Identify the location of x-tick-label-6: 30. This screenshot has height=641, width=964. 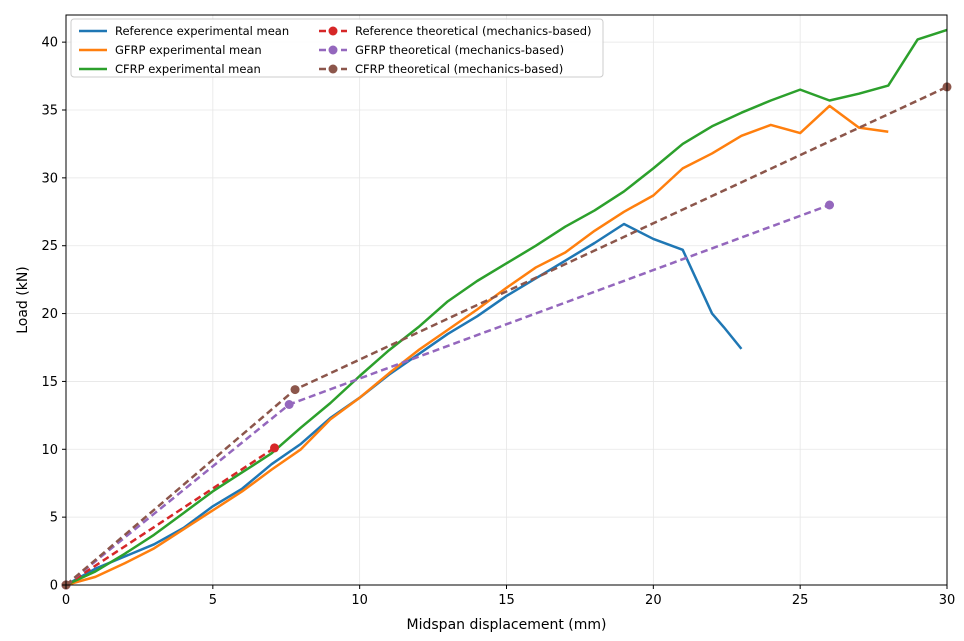
(947, 600).